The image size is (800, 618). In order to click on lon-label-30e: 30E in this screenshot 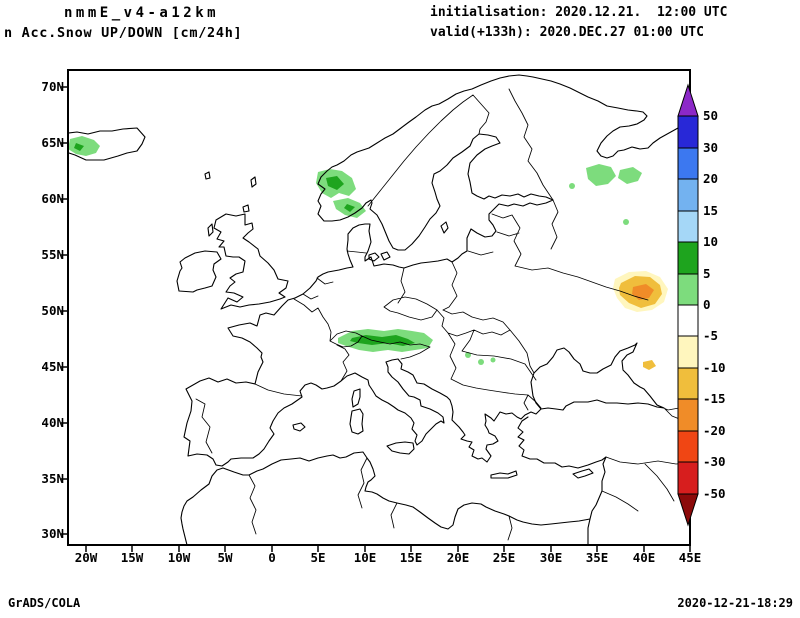, I will do `click(551, 557)`.